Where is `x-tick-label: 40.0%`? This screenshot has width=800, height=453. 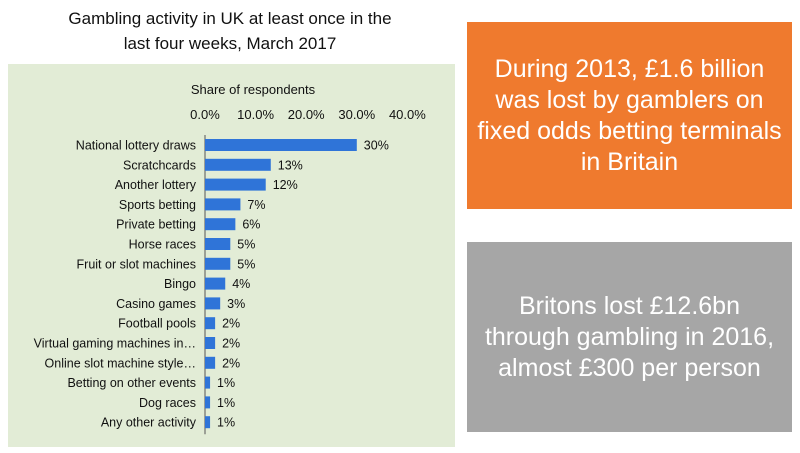 x-tick-label: 40.0% is located at coordinates (407, 114).